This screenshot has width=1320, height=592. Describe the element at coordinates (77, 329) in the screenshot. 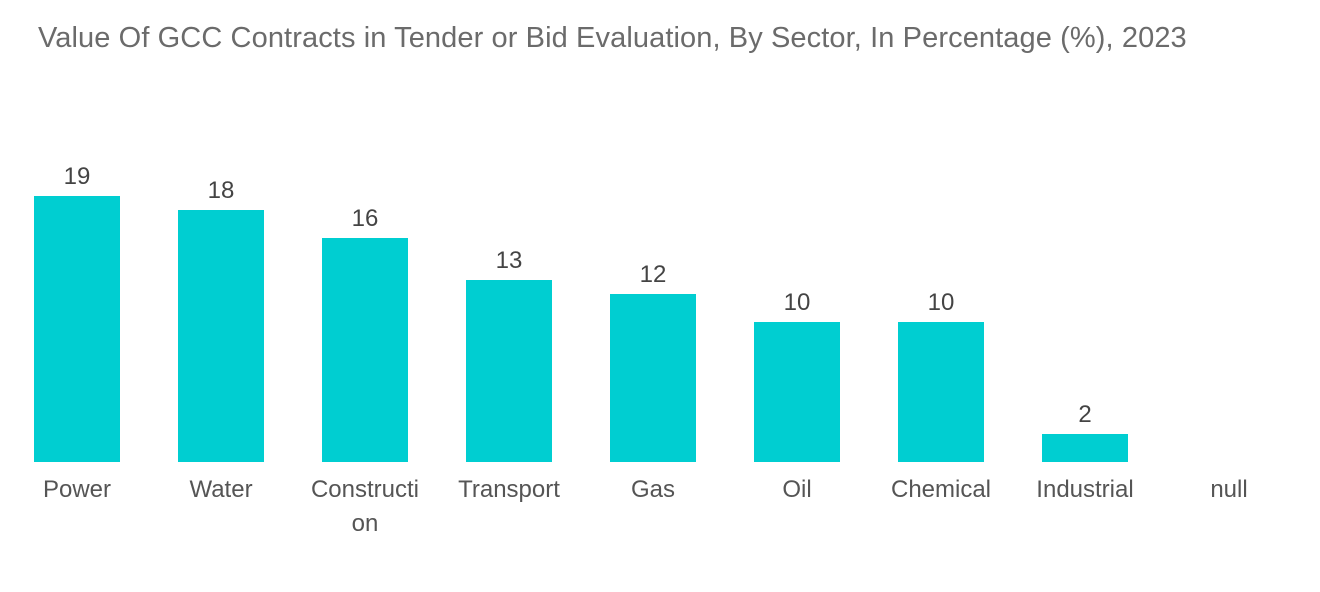

I see `bar-power` at that location.